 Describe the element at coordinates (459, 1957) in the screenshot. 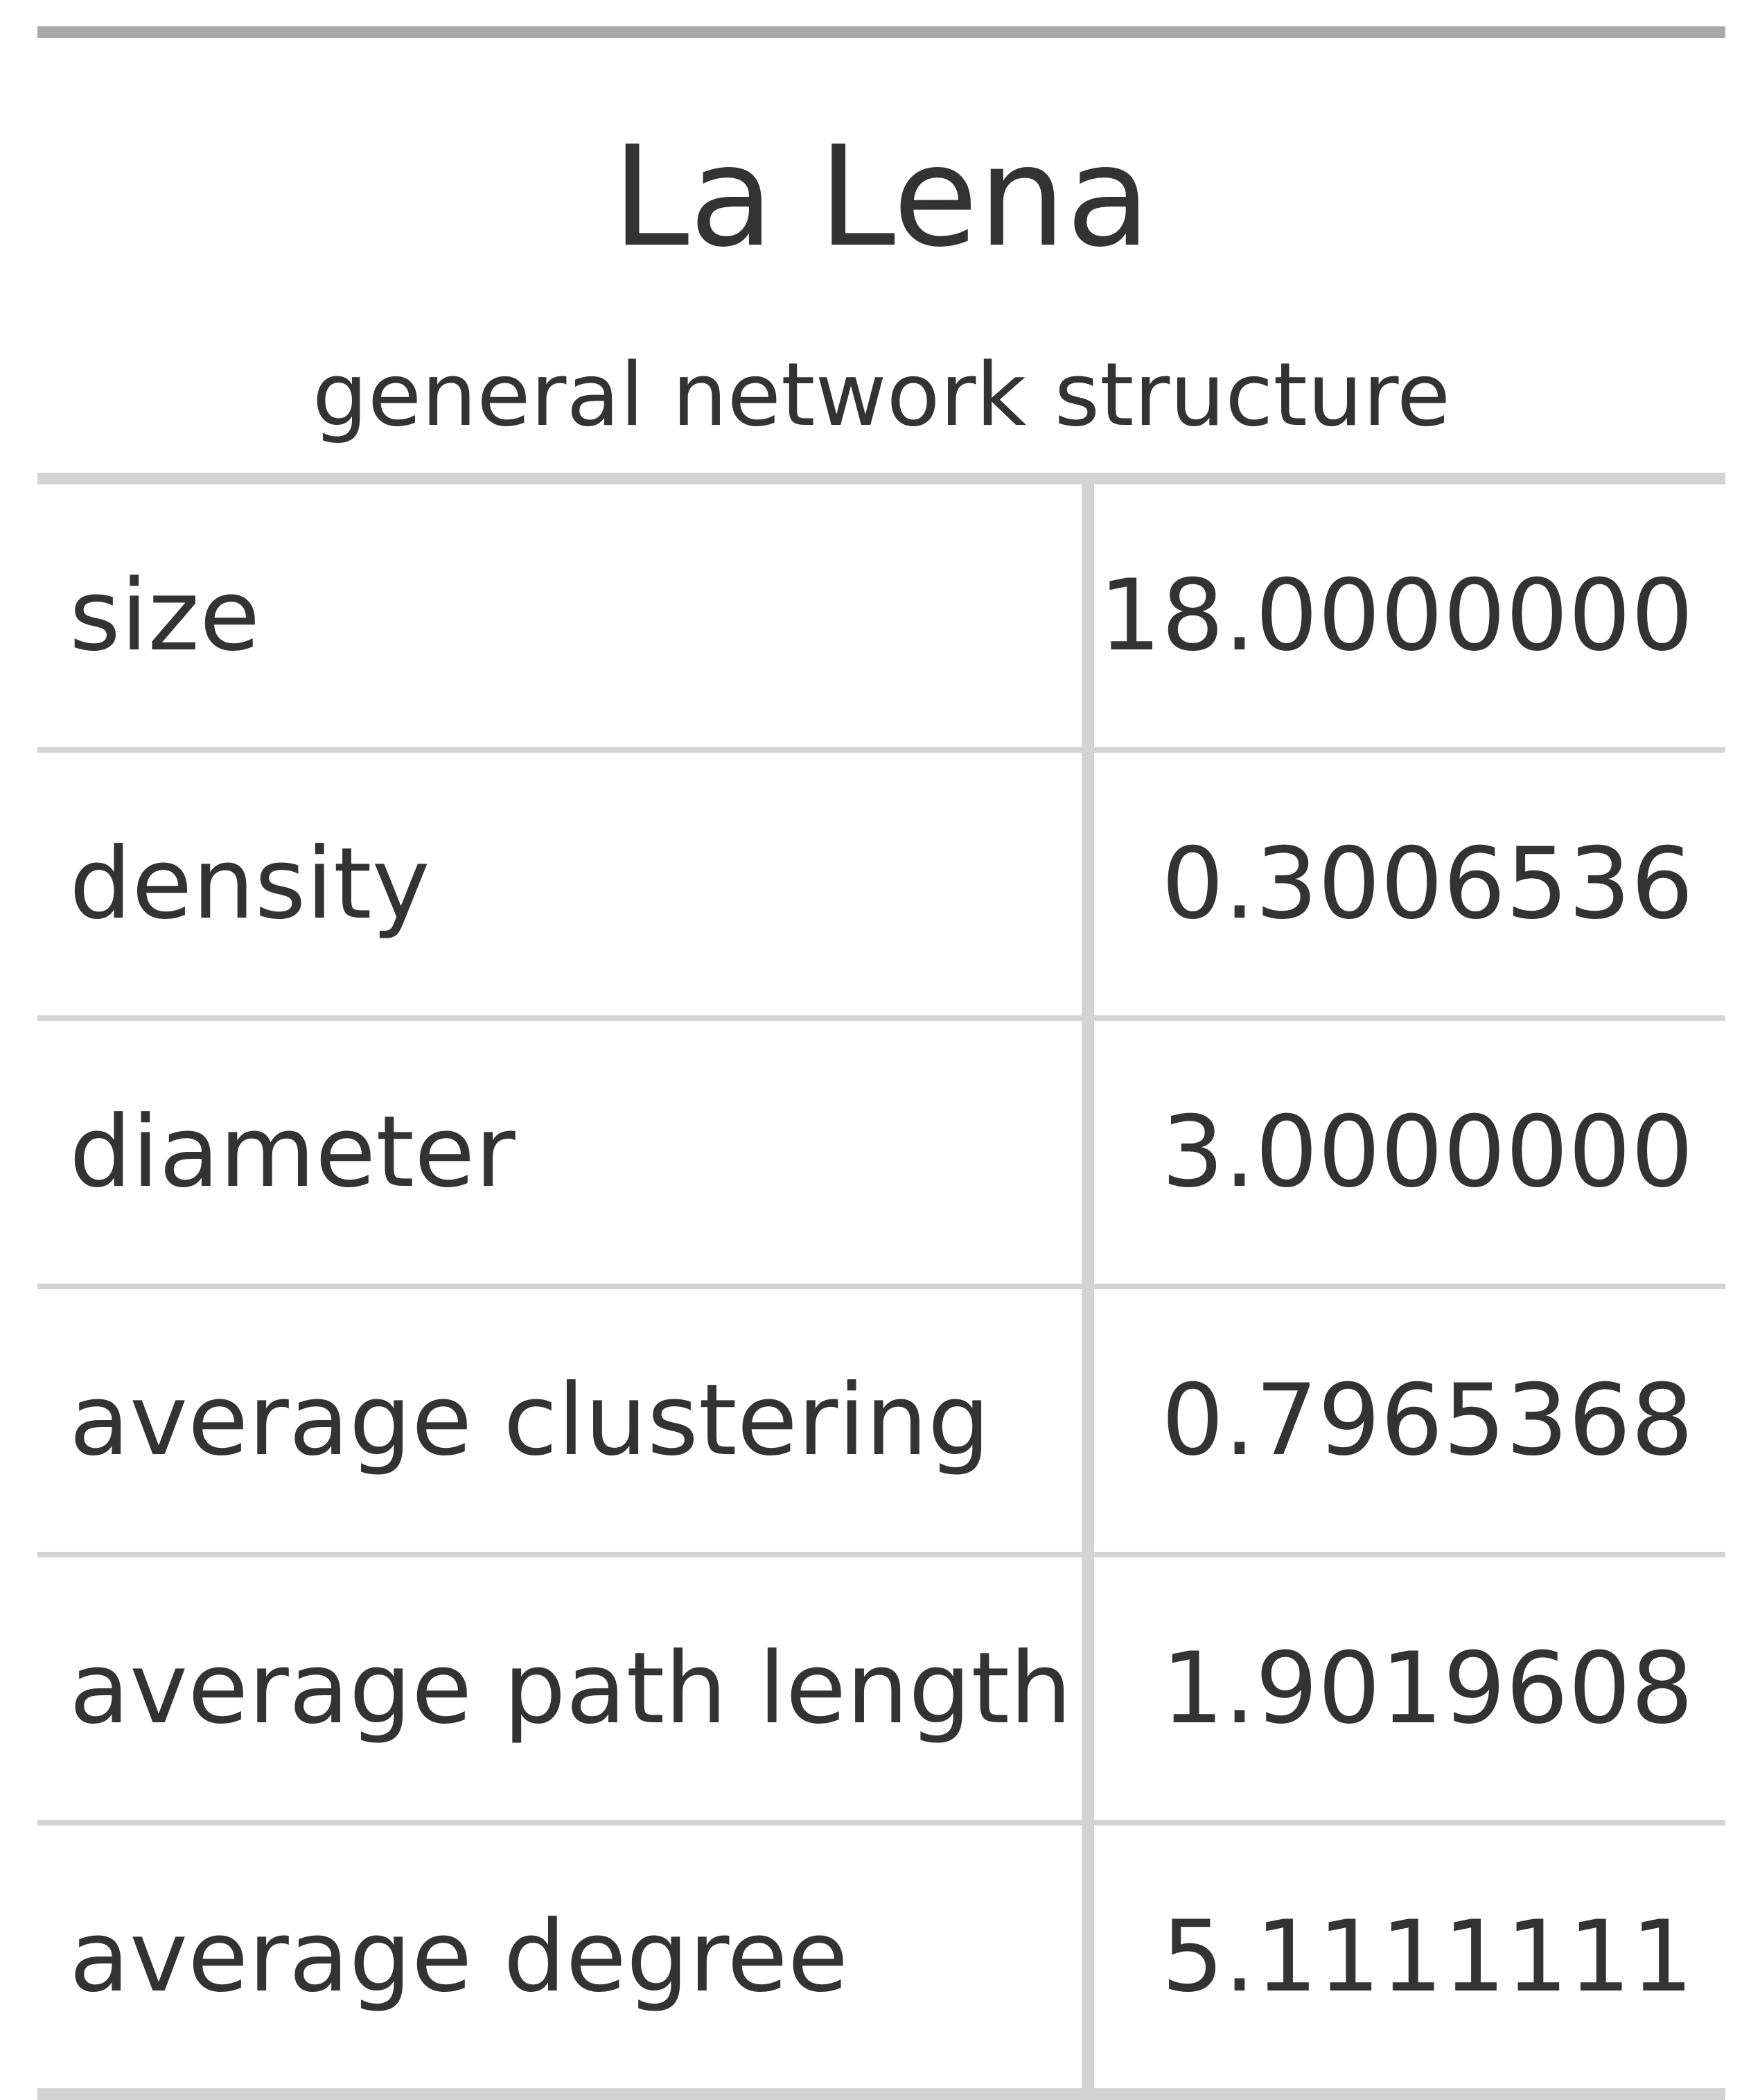

I see `row-label-average-degree: average degree` at that location.